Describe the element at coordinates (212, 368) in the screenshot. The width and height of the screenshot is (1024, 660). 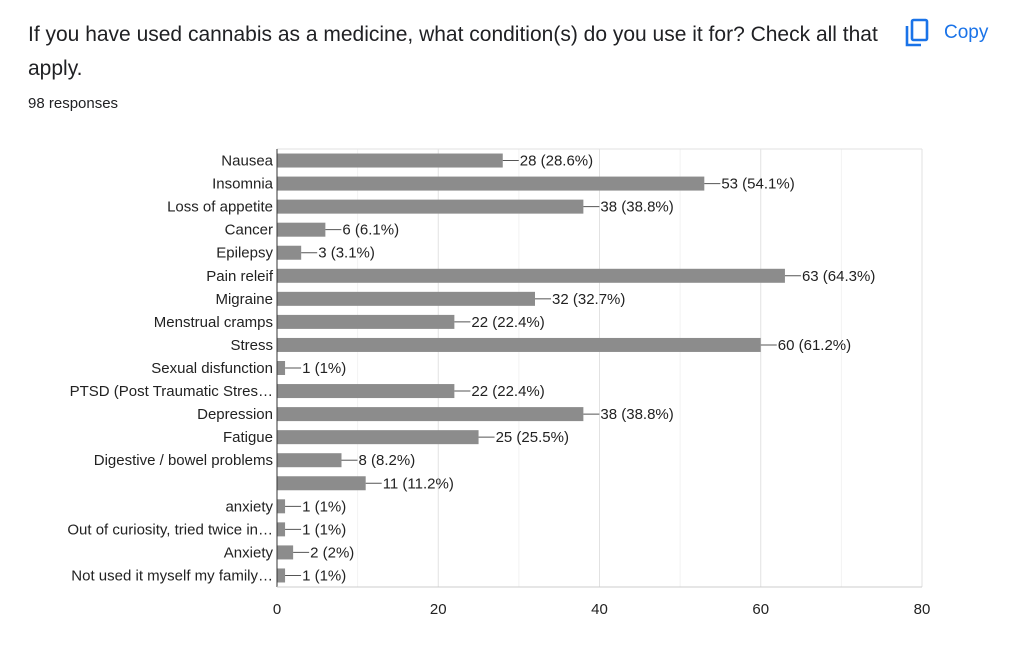
I see `category-label: Sexual disfunction` at that location.